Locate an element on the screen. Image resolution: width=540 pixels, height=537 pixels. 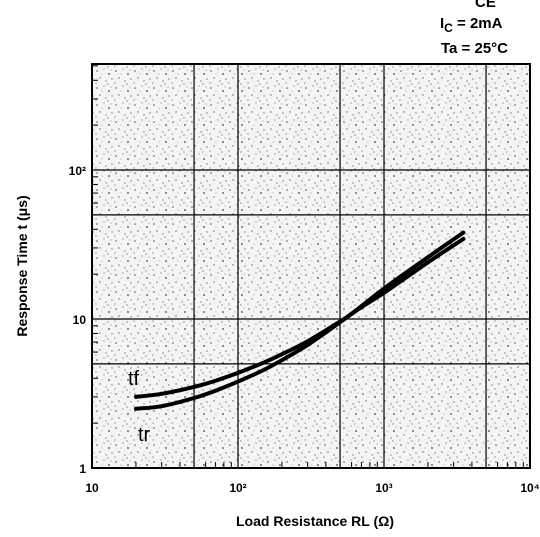
series-label-tr: tr is located at coordinates (144, 435).